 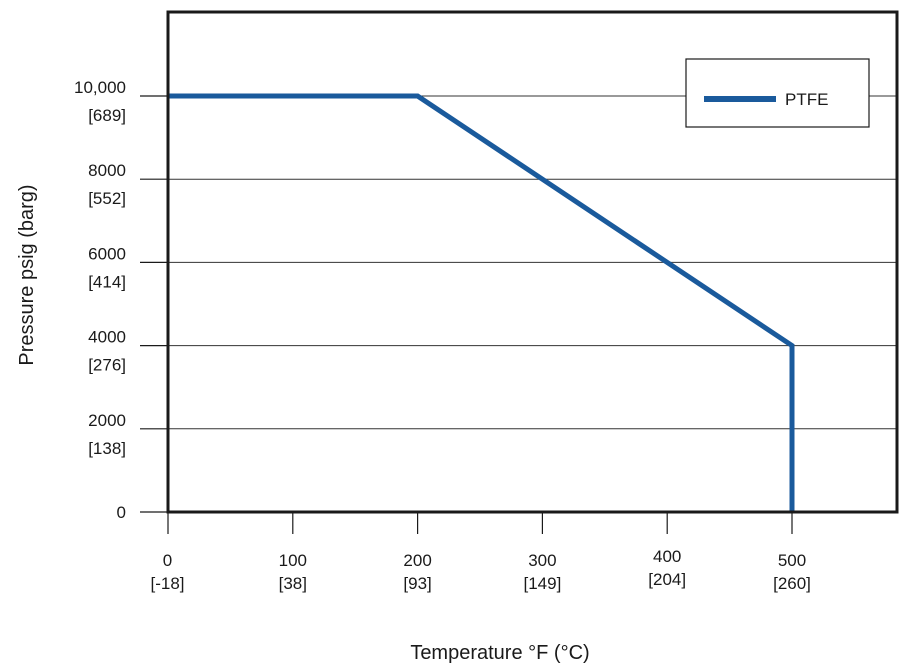 I want to click on x-tick-label: 500, so click(x=792, y=560).